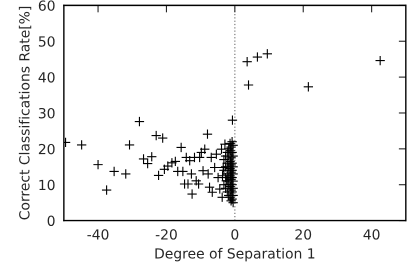  What do you see at coordinates (46, 77) in the screenshot?
I see `y-tick-label: 40` at bounding box center [46, 77].